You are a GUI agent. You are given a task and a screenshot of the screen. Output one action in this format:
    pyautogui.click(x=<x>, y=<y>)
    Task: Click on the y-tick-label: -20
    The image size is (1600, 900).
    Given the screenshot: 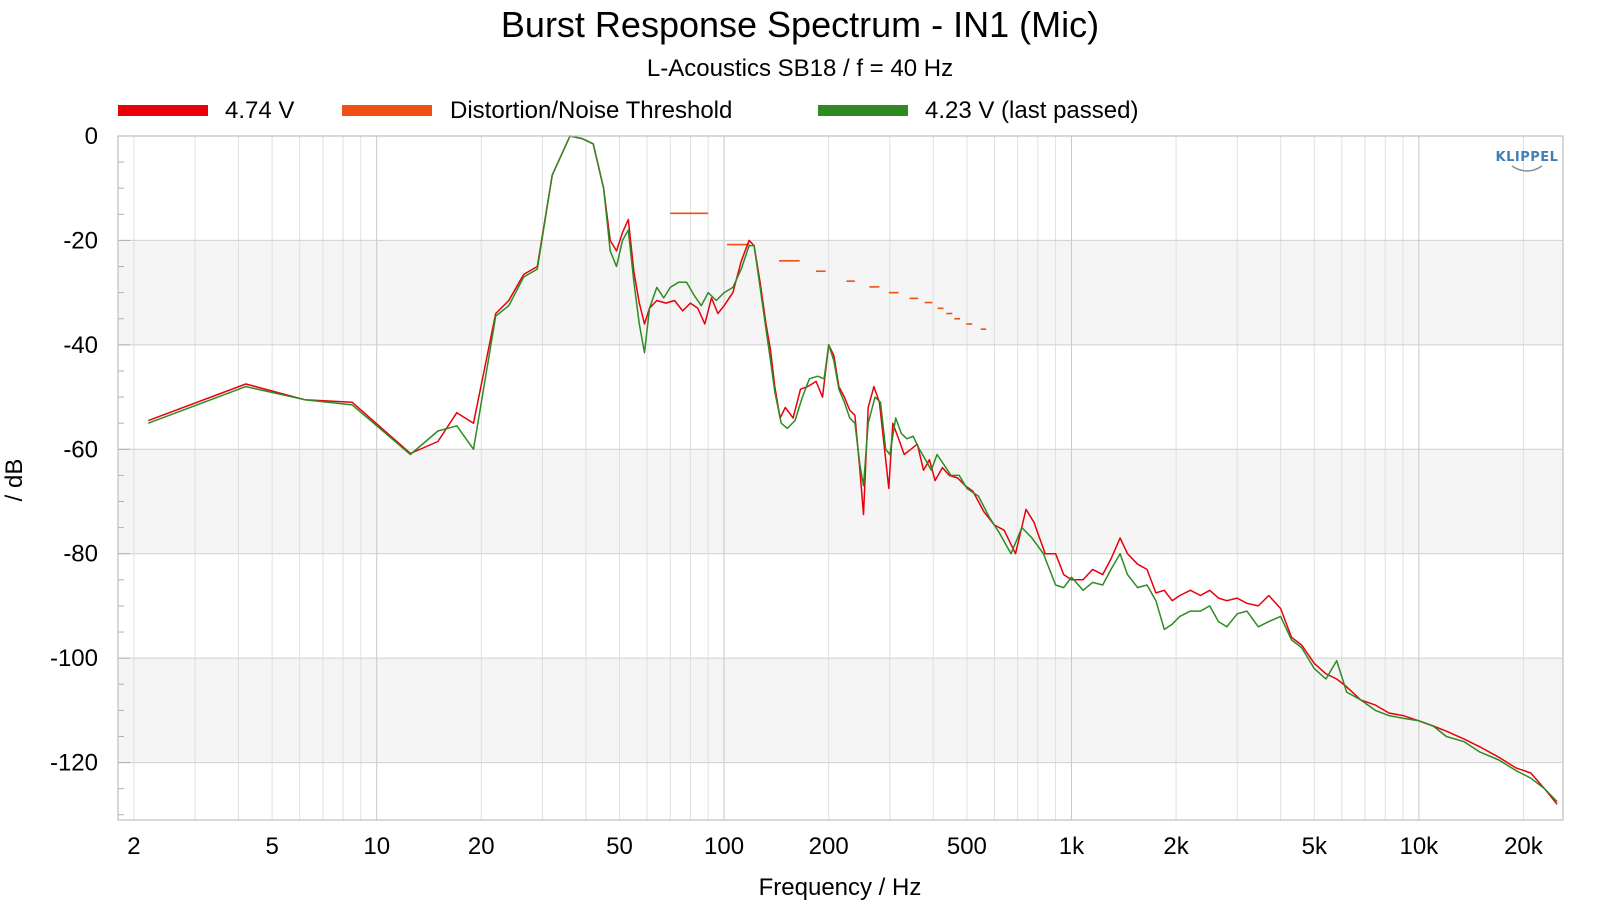 What is the action you would take?
    pyautogui.click(x=80, y=240)
    